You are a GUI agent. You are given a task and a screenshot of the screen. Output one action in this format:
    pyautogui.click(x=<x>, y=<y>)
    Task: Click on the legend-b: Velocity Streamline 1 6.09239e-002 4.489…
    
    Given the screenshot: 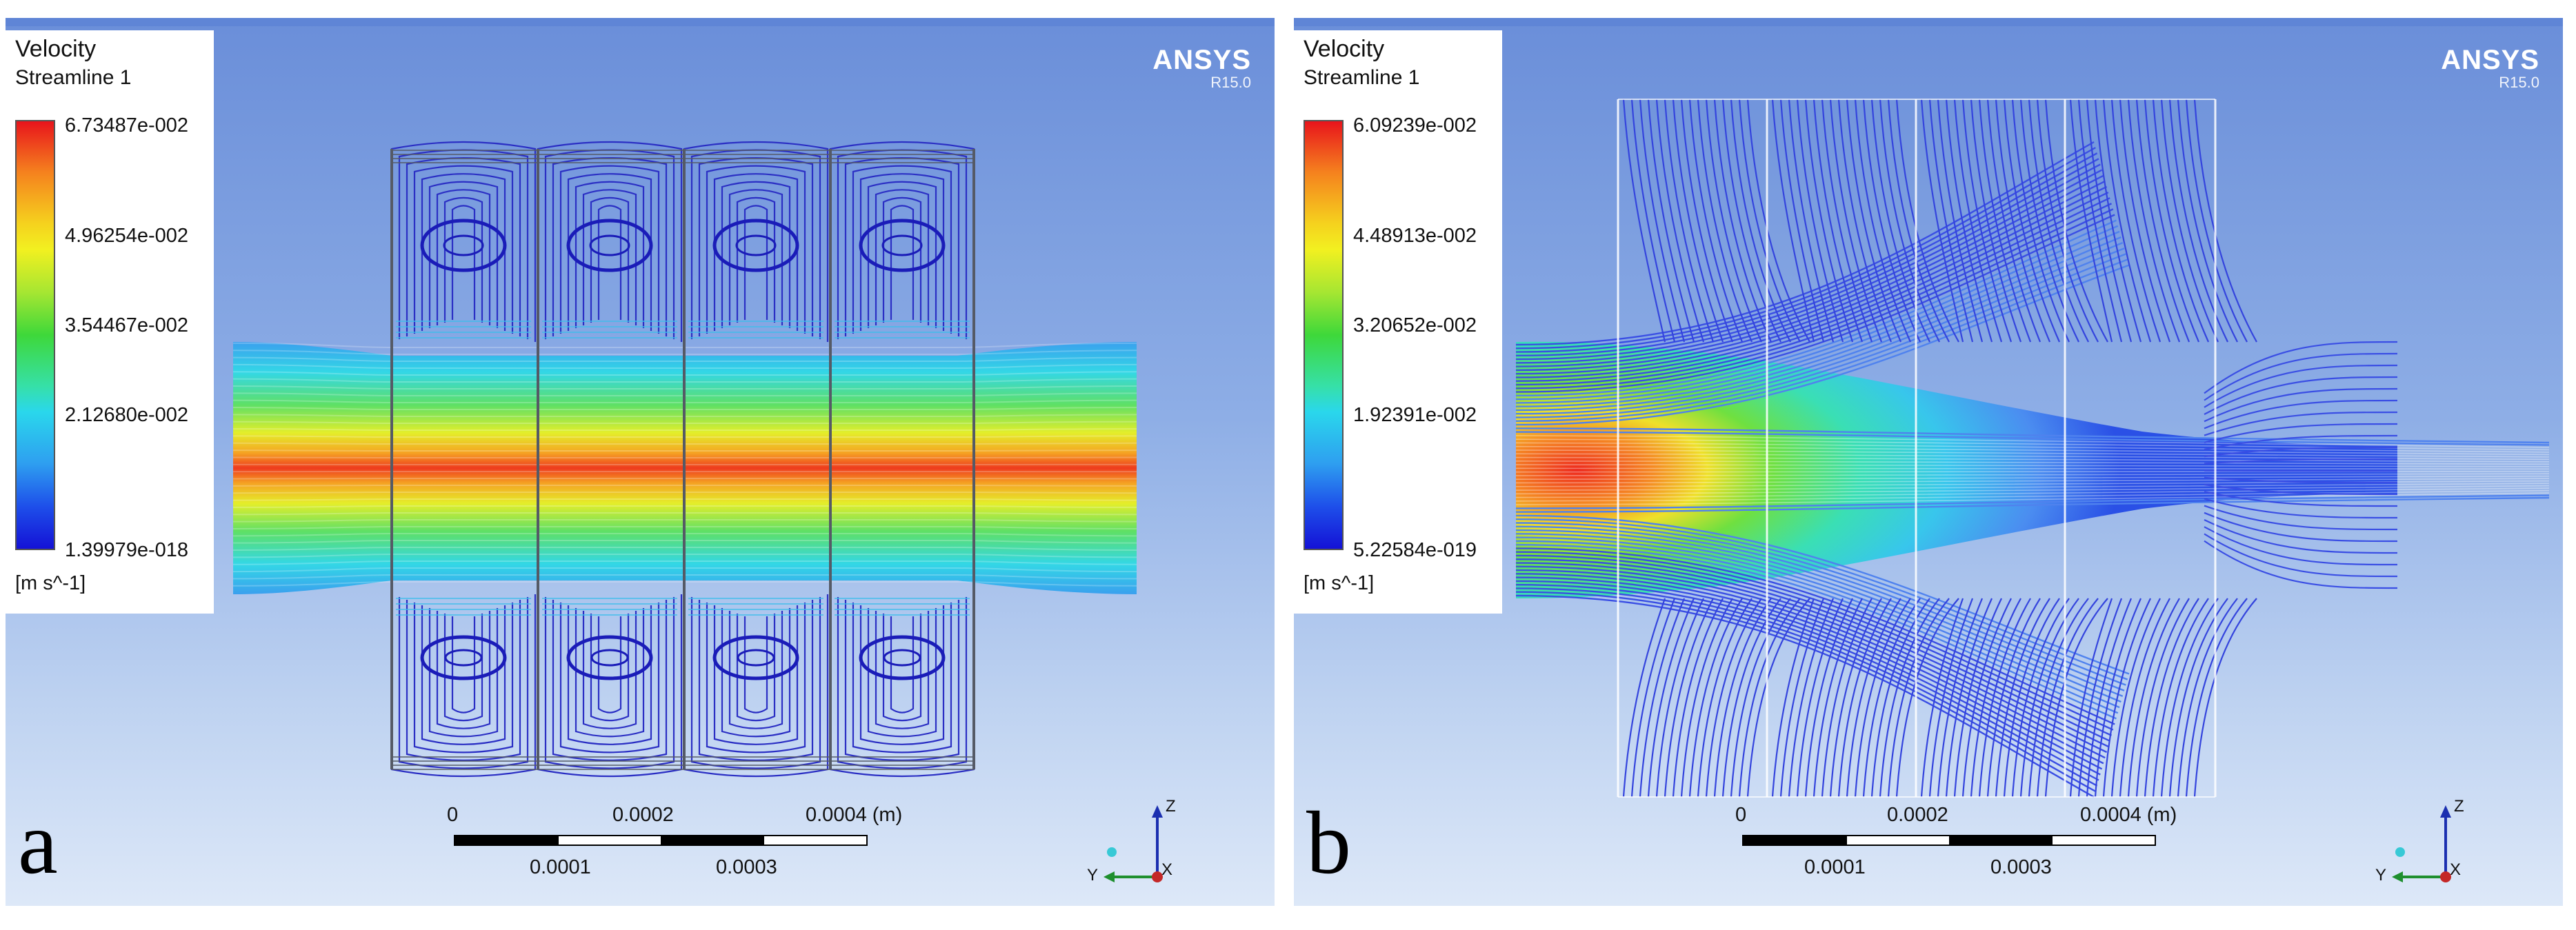 What is the action you would take?
    pyautogui.click(x=1398, y=322)
    